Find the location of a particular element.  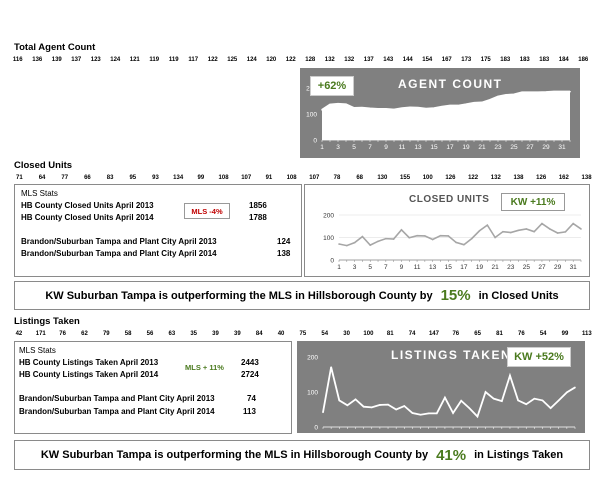

number-cell: 113 is located at coordinates (587, 334).